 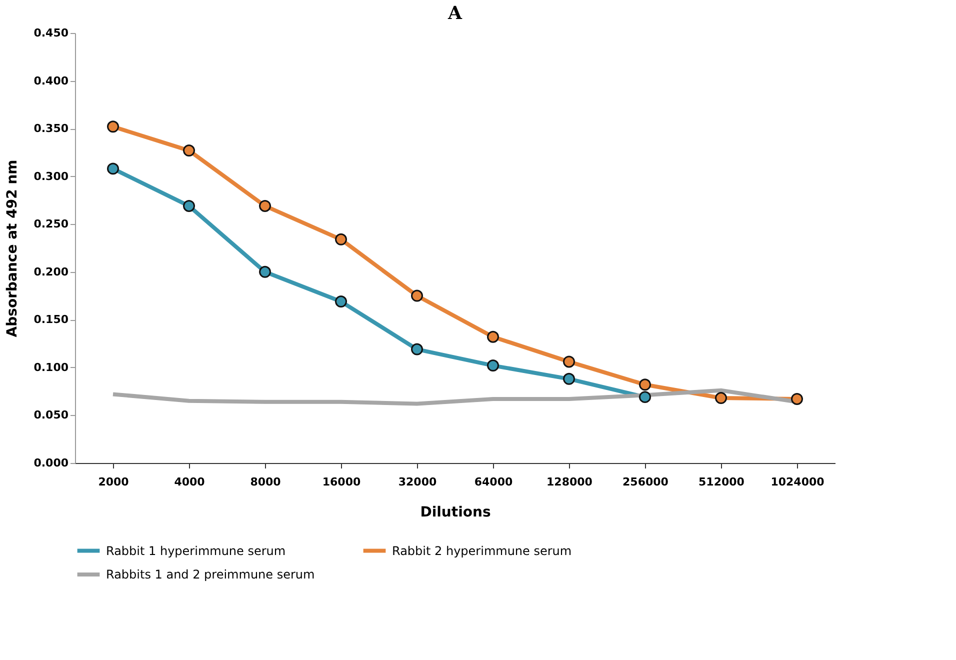 I want to click on chart-title: A, so click(x=455, y=13).